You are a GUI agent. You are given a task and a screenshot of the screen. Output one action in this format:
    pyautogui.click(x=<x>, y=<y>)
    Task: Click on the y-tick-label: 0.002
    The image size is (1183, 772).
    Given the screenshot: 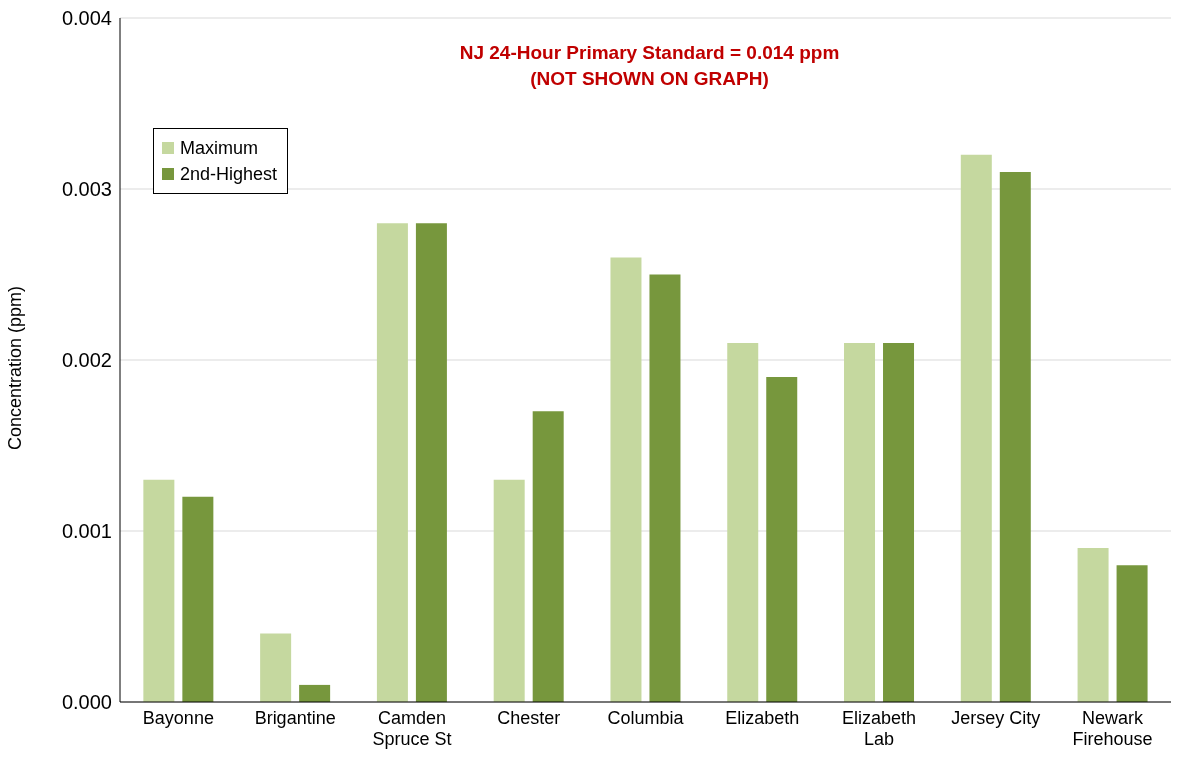 What is the action you would take?
    pyautogui.click(x=86, y=360)
    